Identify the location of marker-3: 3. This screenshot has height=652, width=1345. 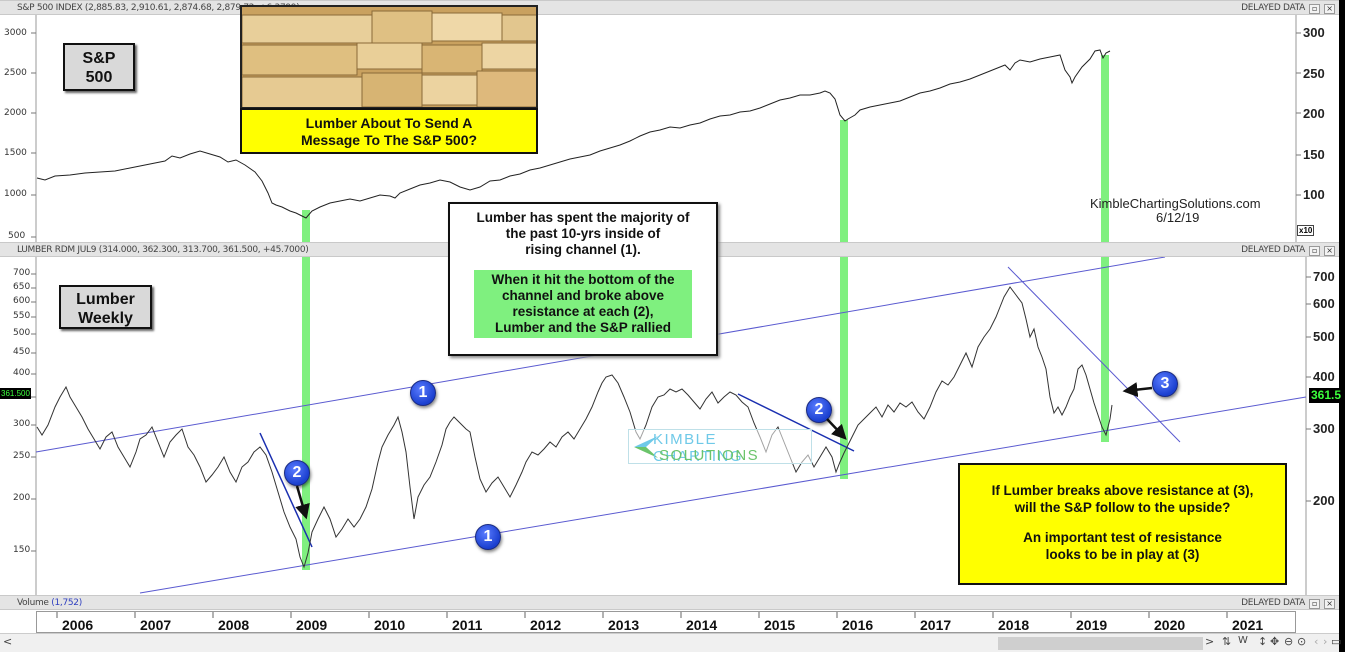
(1165, 384).